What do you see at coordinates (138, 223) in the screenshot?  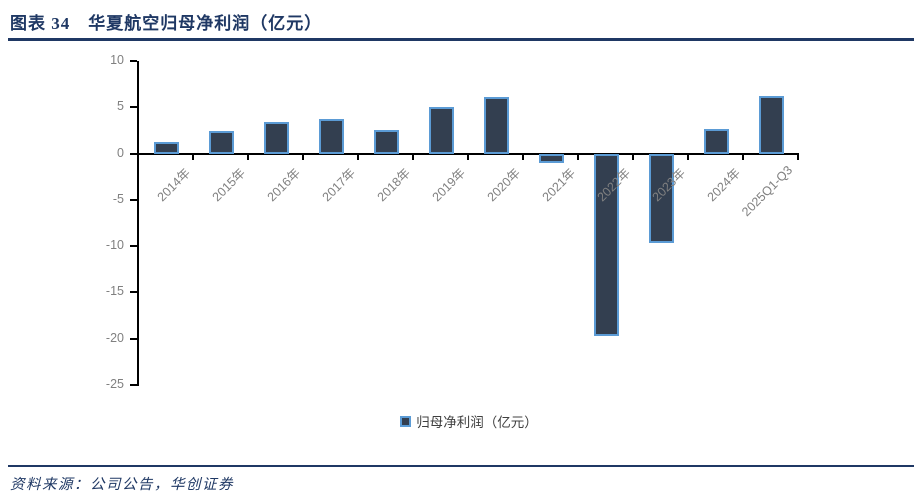 I see `y-axis-line` at bounding box center [138, 223].